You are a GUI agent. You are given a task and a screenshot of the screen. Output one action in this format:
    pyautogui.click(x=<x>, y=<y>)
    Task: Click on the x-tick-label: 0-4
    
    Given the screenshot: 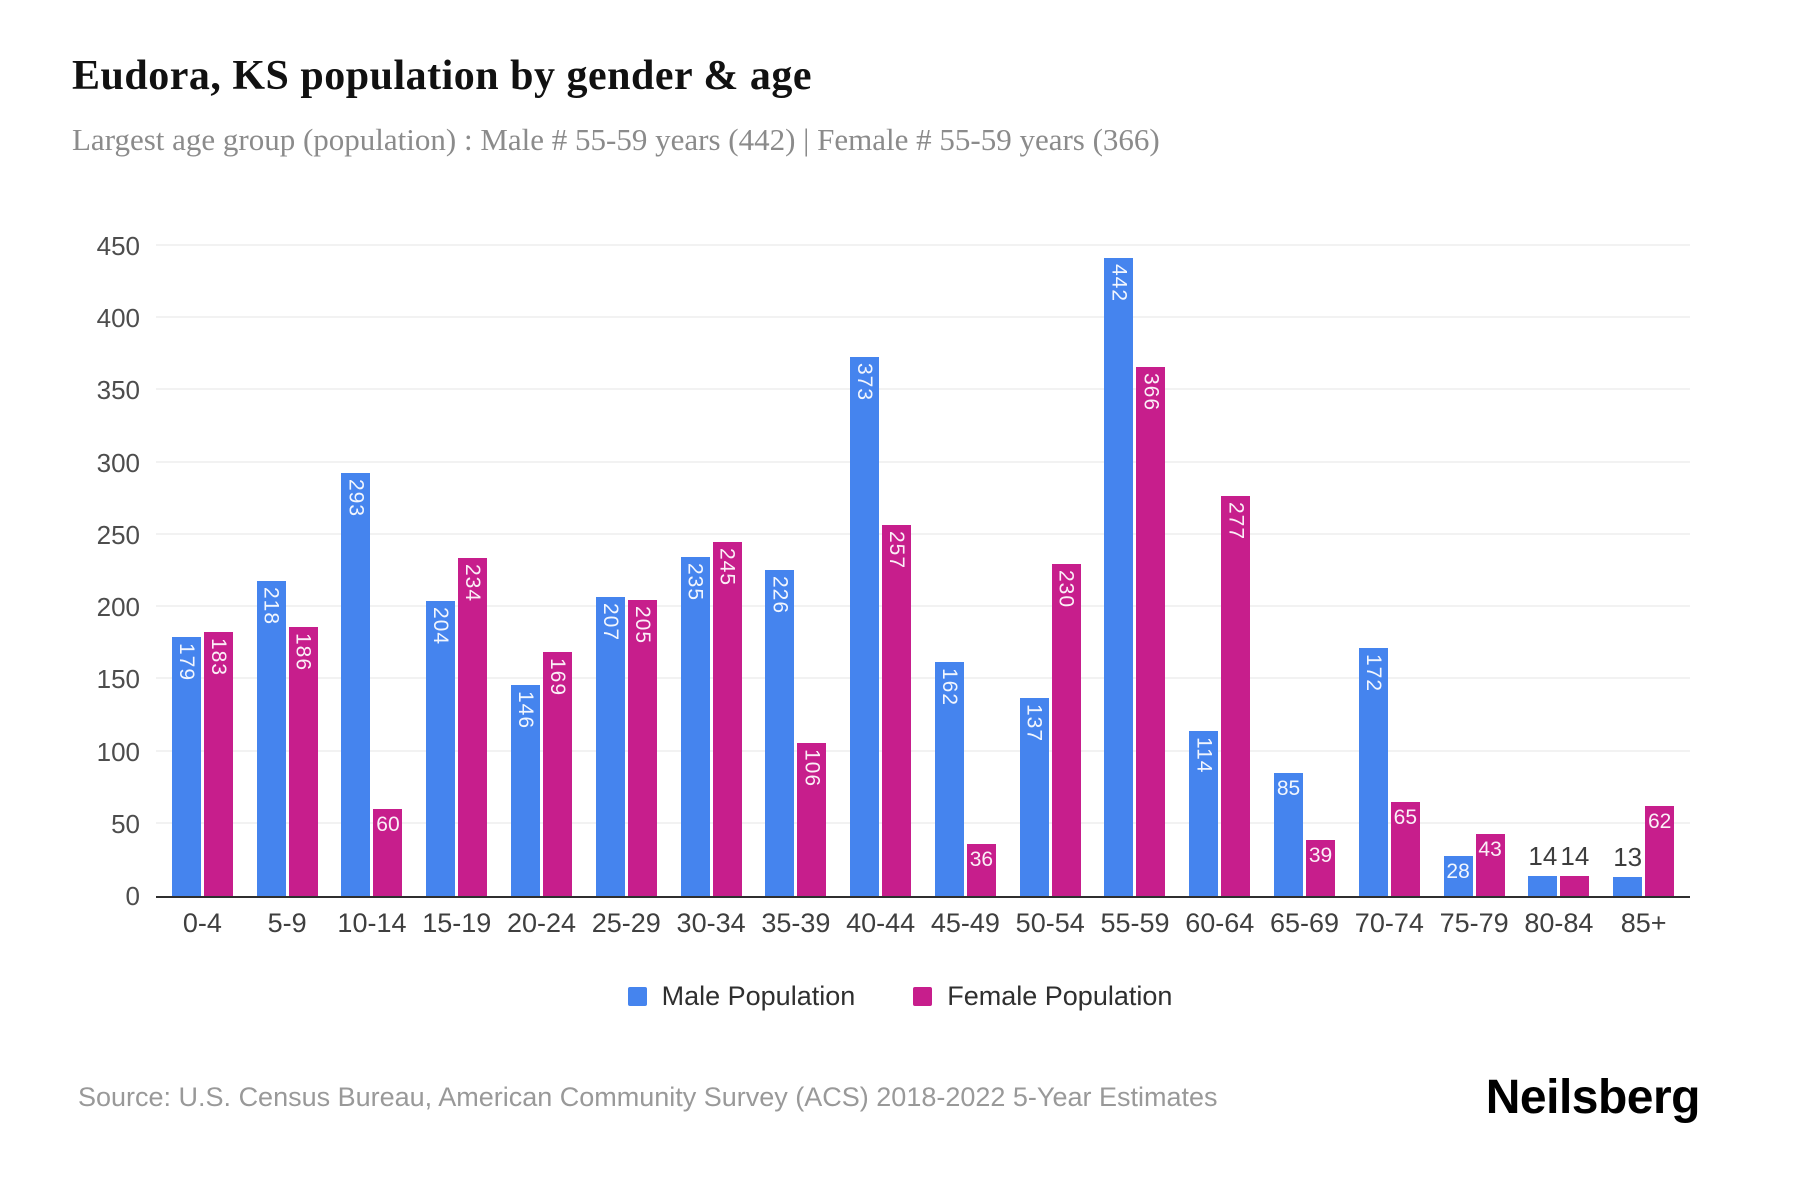 What is the action you would take?
    pyautogui.click(x=202, y=923)
    